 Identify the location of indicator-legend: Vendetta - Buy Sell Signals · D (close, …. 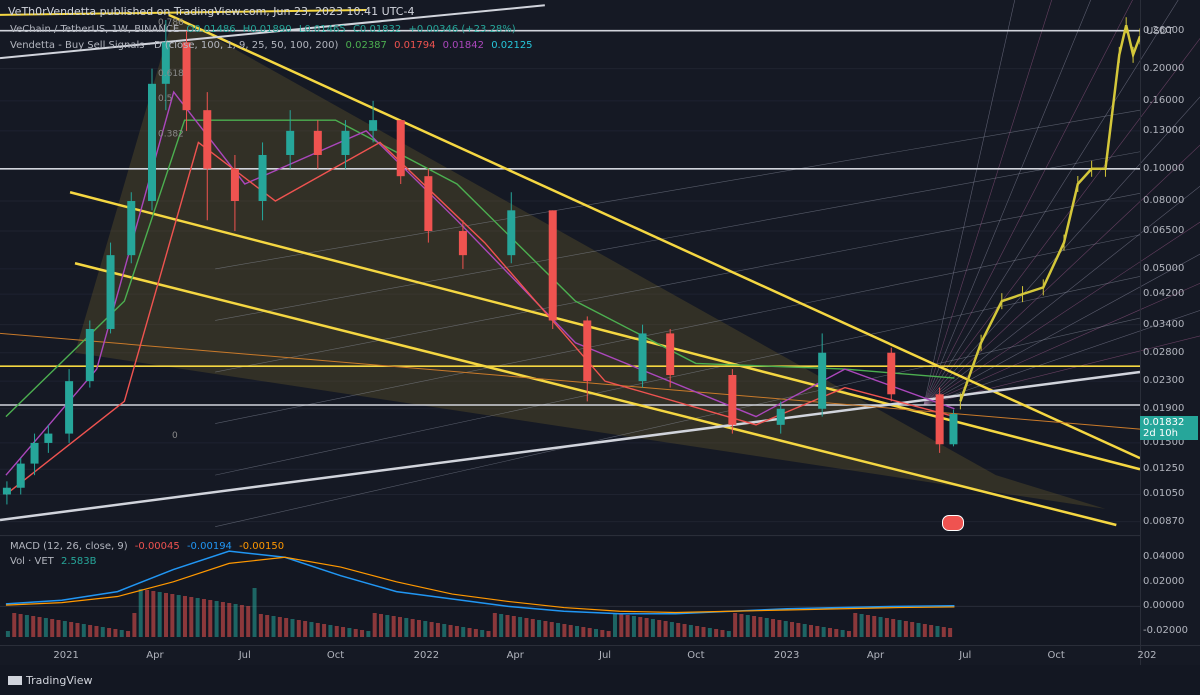
(273, 45).